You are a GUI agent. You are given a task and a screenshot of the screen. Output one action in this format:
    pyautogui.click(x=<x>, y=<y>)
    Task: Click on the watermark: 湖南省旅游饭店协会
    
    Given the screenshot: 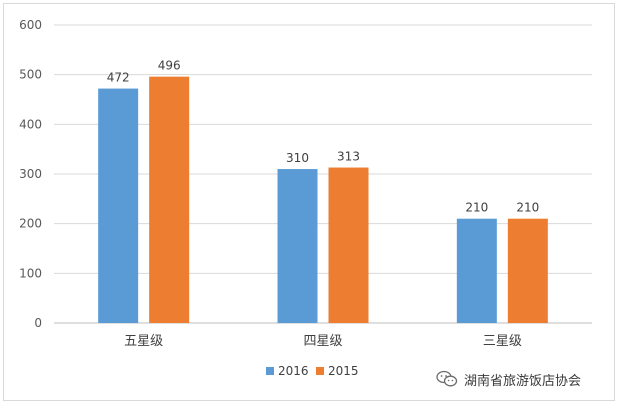 What is the action you would take?
    pyautogui.click(x=508, y=379)
    